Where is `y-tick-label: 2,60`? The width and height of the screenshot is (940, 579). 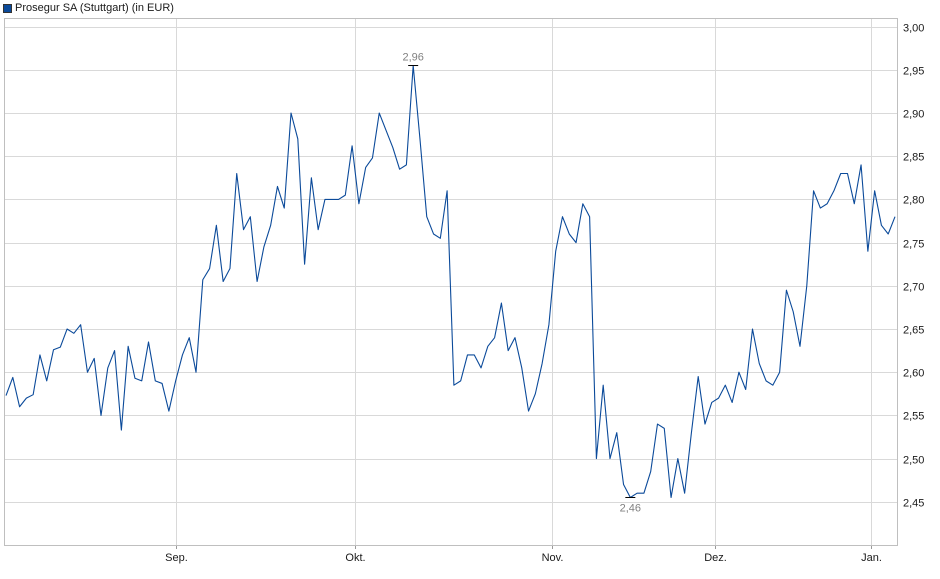 y-tick-label: 2,60 is located at coordinates (913, 374).